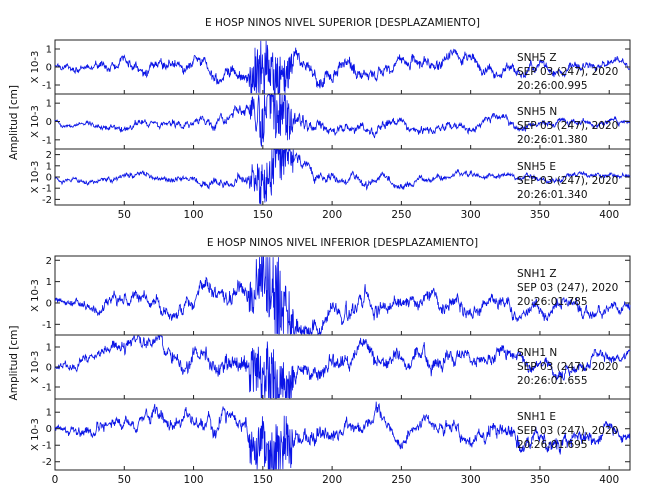 Image resolution: width=650 pixels, height=500 pixels. What do you see at coordinates (536, 167) in the screenshot?
I see `station-annotation: SNH5 E` at bounding box center [536, 167].